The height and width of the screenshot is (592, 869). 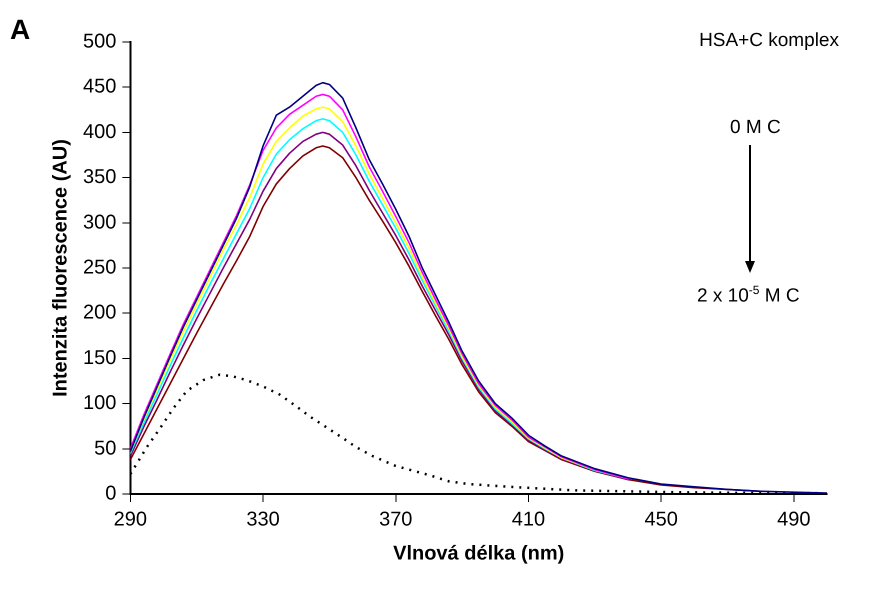 I want to click on y-tick-label: 450, so click(x=99, y=87).